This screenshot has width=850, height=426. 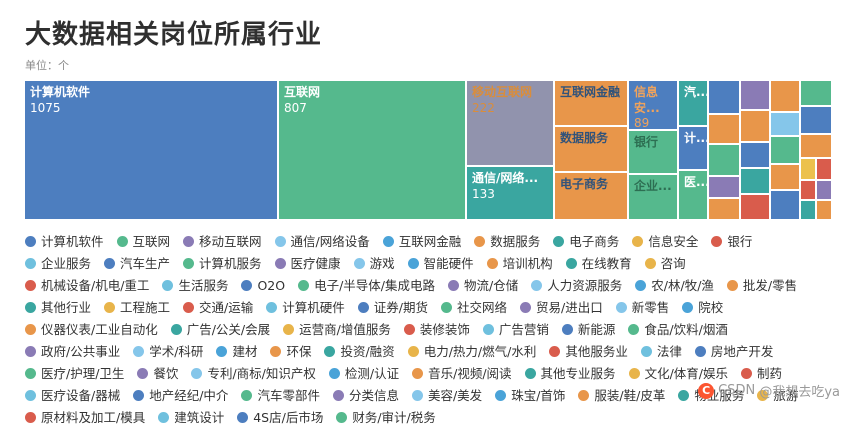 I want to click on legend-item: 交通/运输, so click(x=218, y=307).